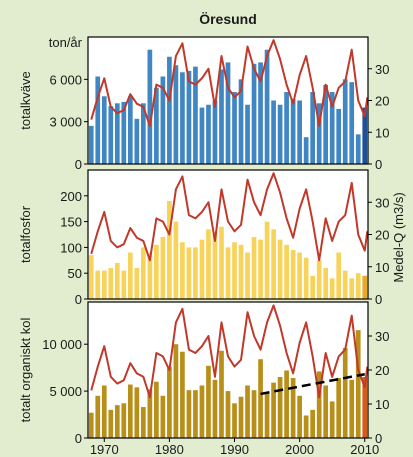  Describe the element at coordinates (71, 222) in the screenshot. I see `y-tick-label: 150` at that location.